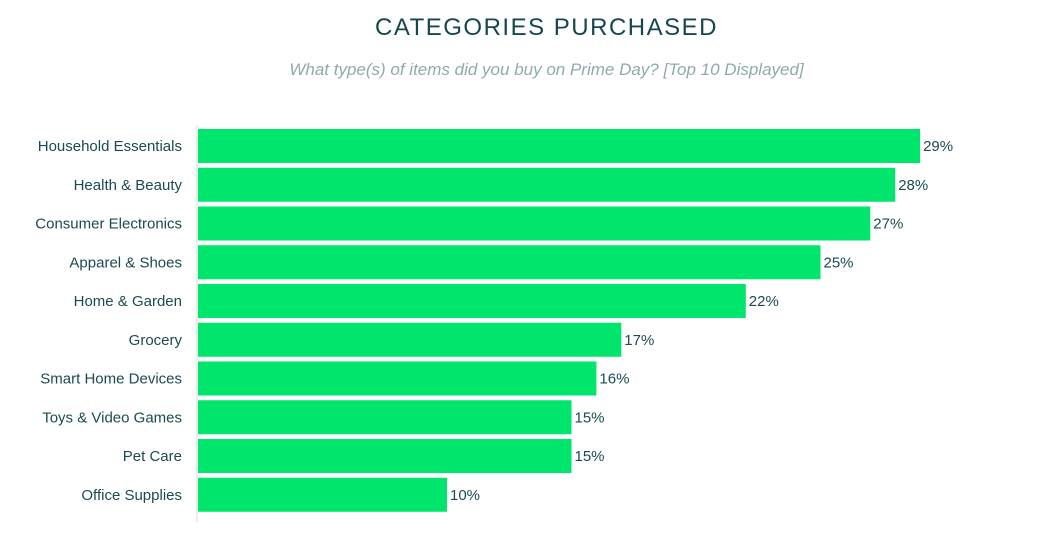 Image resolution: width=1063 pixels, height=545 pixels. What do you see at coordinates (125, 262) in the screenshot?
I see `category-label: Apparel & Shoes` at bounding box center [125, 262].